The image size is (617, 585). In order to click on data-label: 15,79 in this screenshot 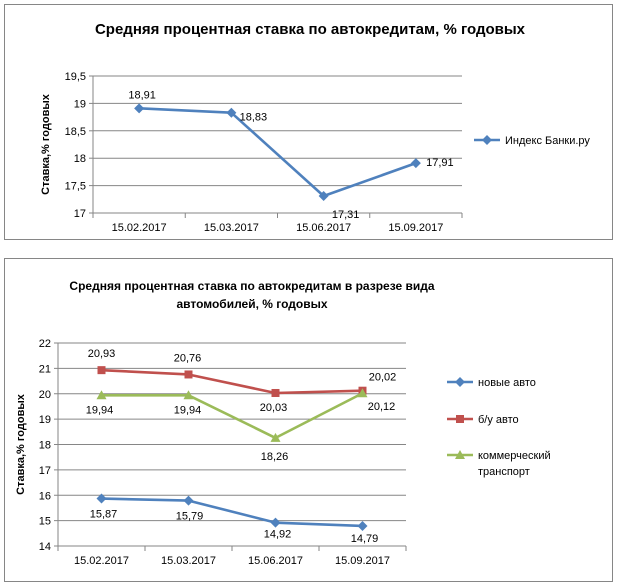, I will do `click(190, 517)`.